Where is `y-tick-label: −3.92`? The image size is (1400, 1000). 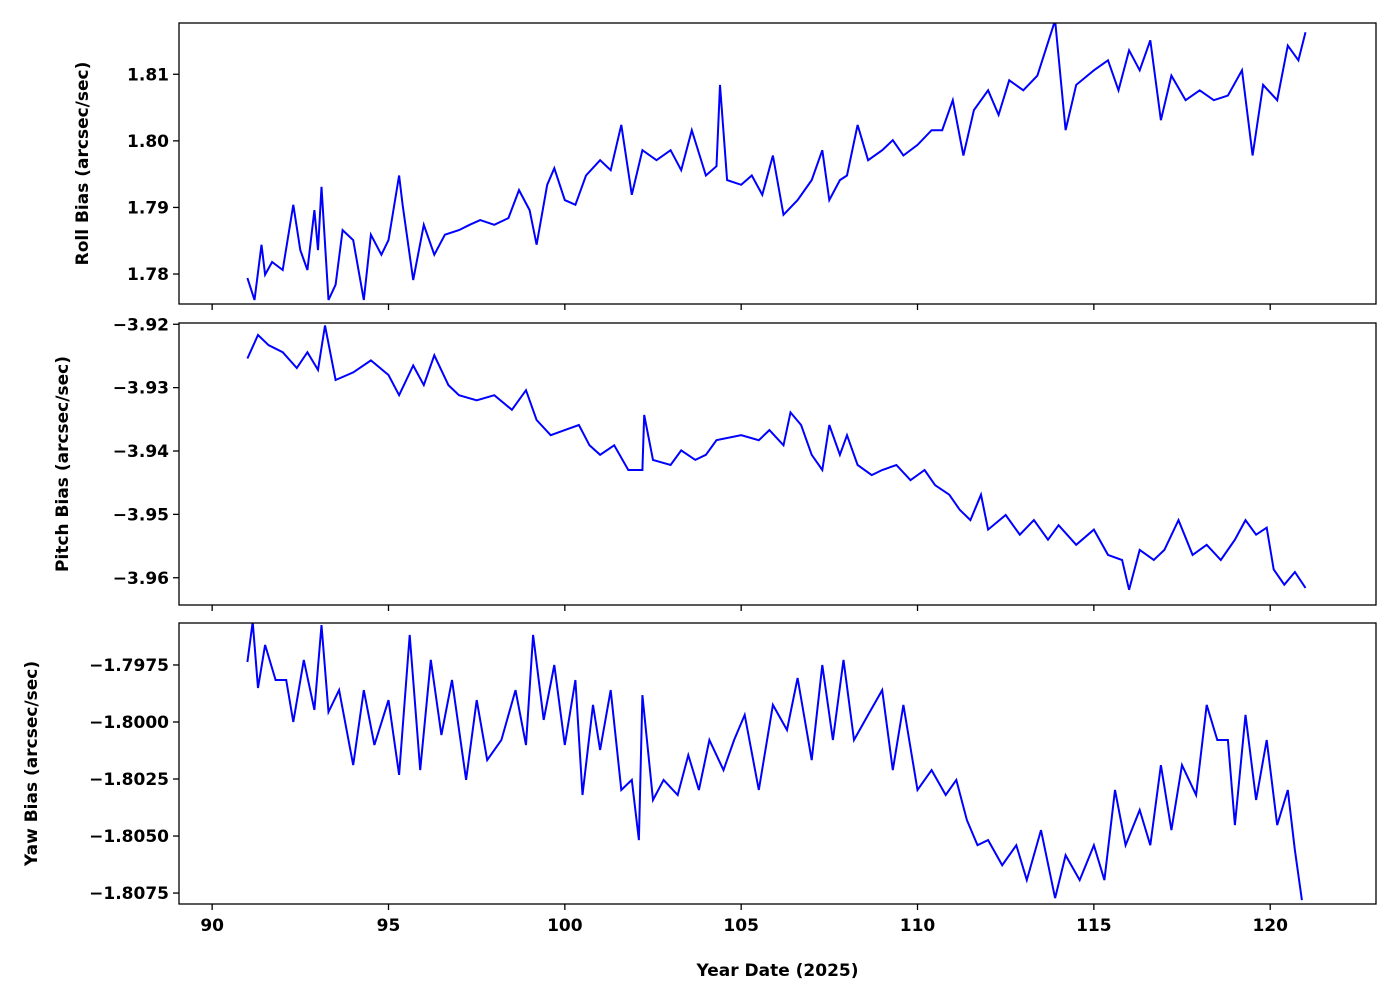 y-tick-label: −3.92 is located at coordinates (141, 325).